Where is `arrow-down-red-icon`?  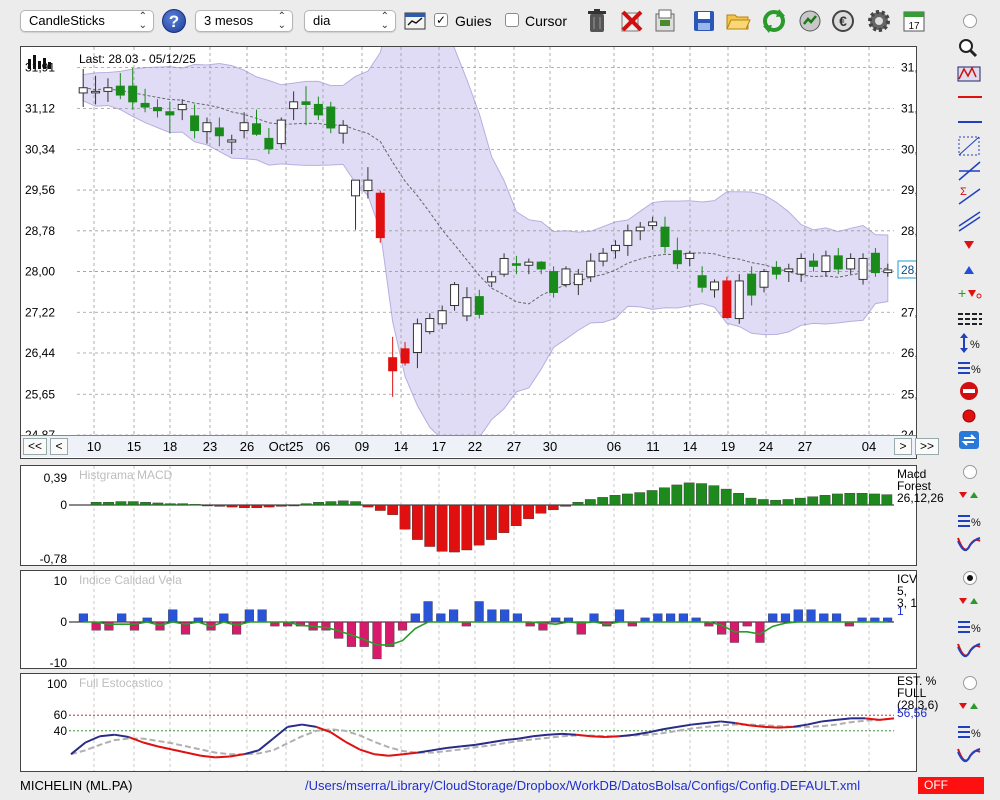 arrow-down-red-icon is located at coordinates (970, 244).